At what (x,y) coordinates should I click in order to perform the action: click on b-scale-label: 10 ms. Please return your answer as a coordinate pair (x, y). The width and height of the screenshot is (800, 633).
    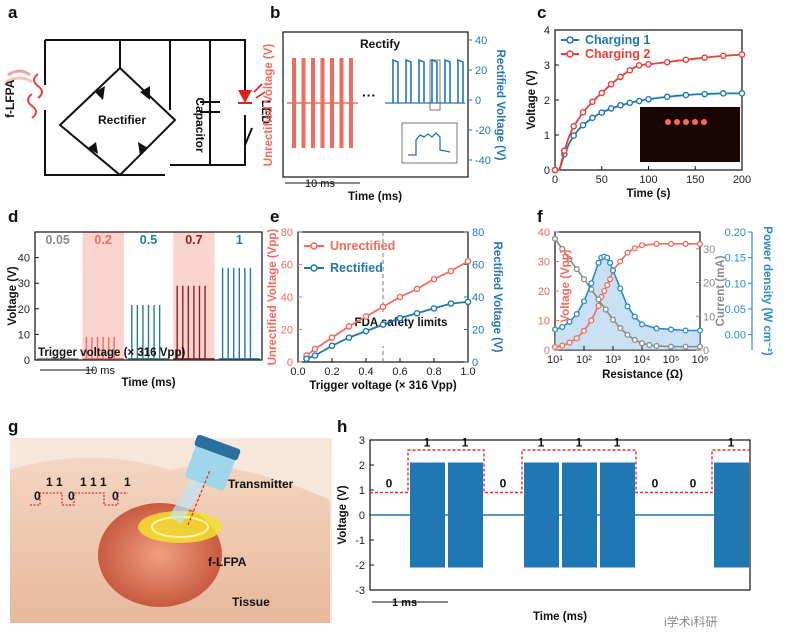
    Looking at the image, I should click on (320, 184).